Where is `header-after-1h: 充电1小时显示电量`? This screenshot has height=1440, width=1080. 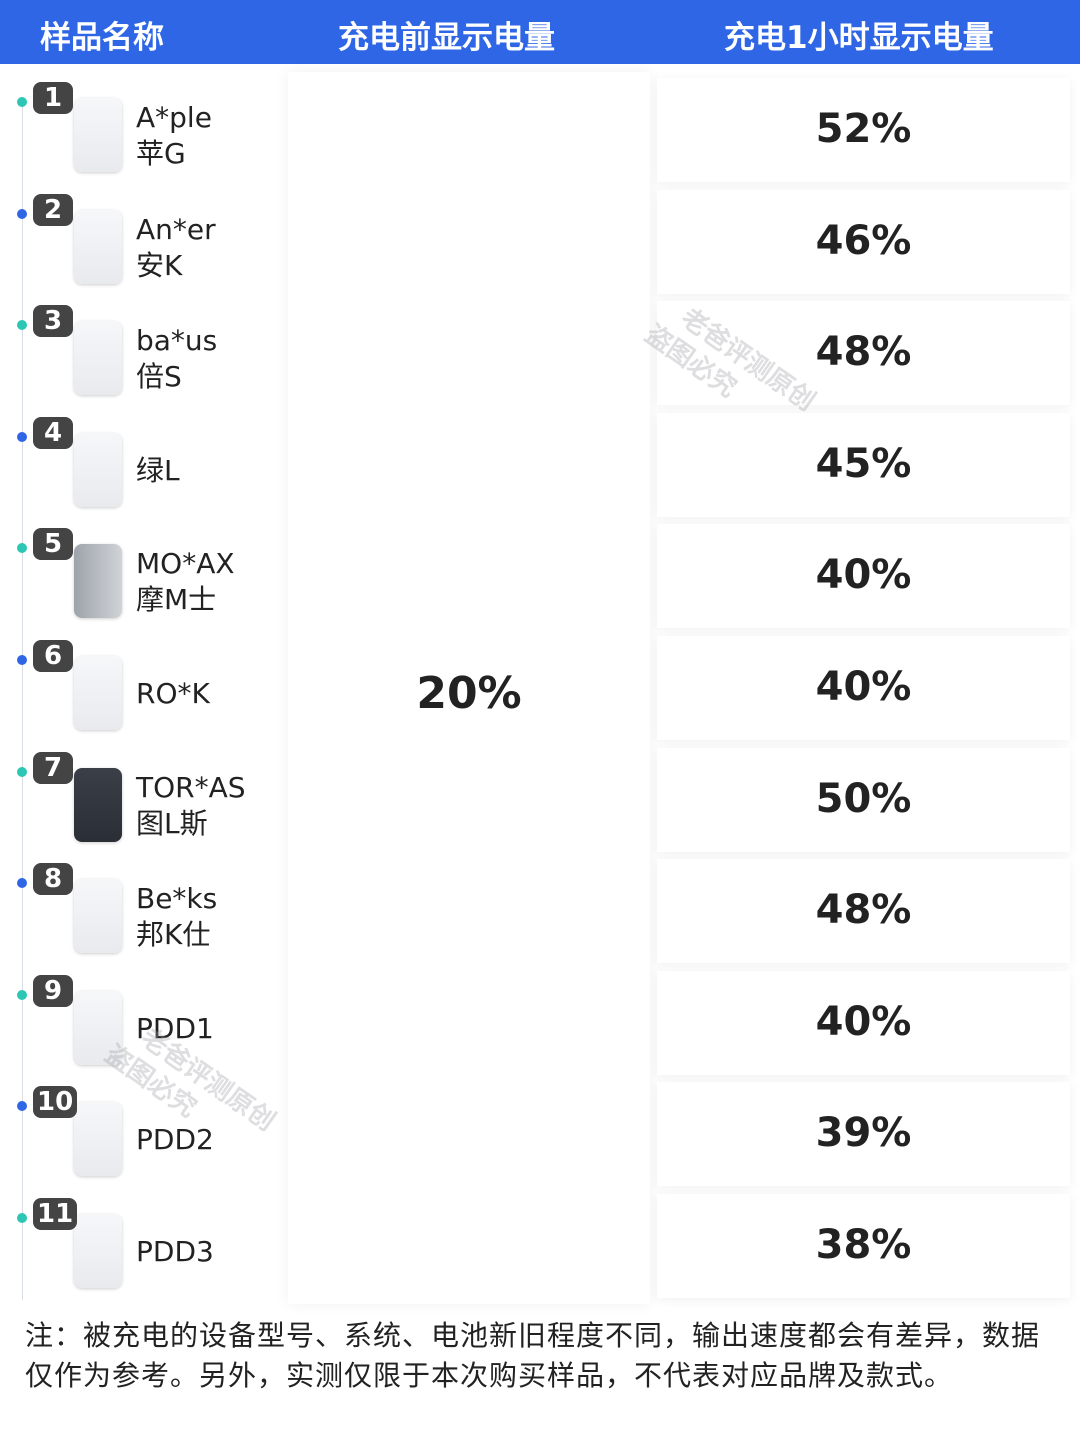
header-after-1h: 充电1小时显示电量 is located at coordinates (859, 38).